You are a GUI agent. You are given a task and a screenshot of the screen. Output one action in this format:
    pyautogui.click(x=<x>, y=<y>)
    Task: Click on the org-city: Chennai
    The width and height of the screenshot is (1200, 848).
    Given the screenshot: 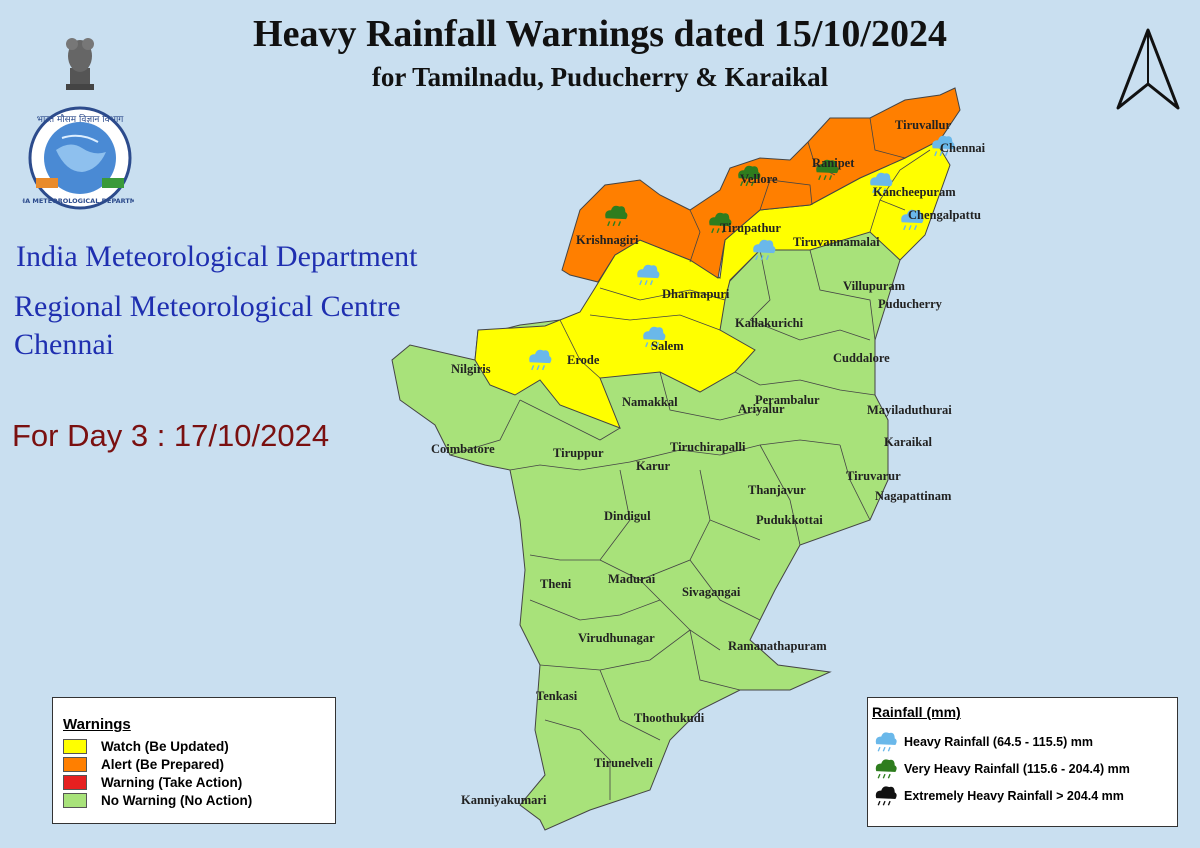 What is the action you would take?
    pyautogui.click(x=64, y=344)
    